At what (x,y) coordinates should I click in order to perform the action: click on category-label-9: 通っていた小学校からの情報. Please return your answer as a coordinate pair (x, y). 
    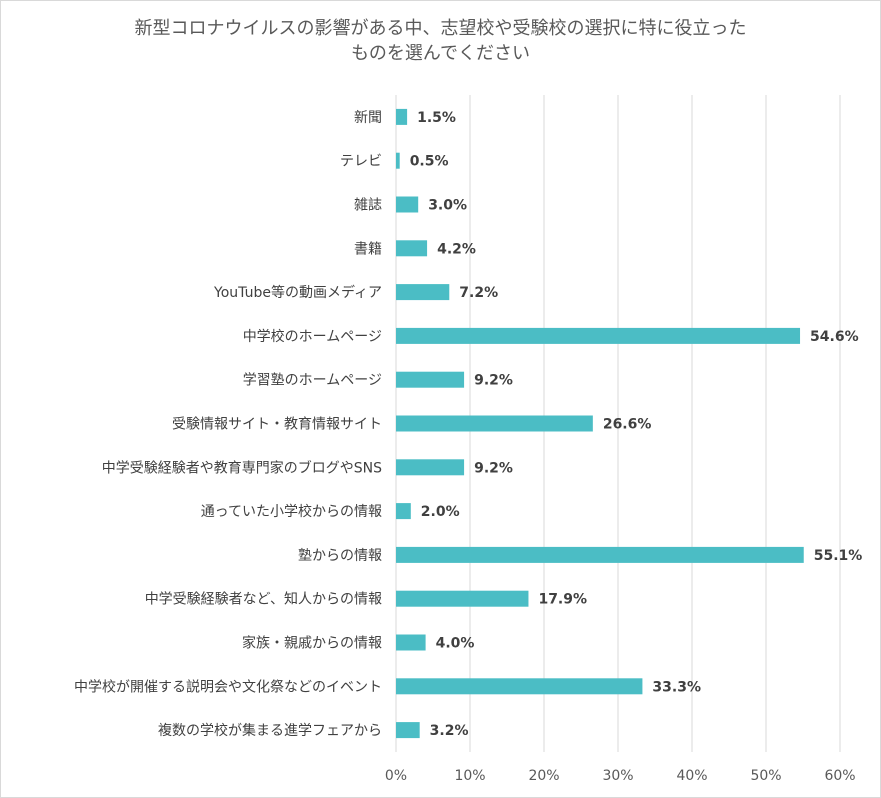
    Looking at the image, I should click on (291, 511).